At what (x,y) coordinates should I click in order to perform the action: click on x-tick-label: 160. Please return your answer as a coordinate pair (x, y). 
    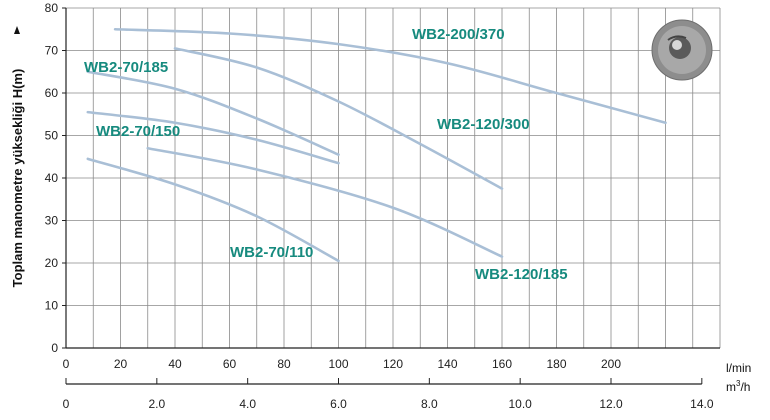
    Looking at the image, I should click on (502, 364).